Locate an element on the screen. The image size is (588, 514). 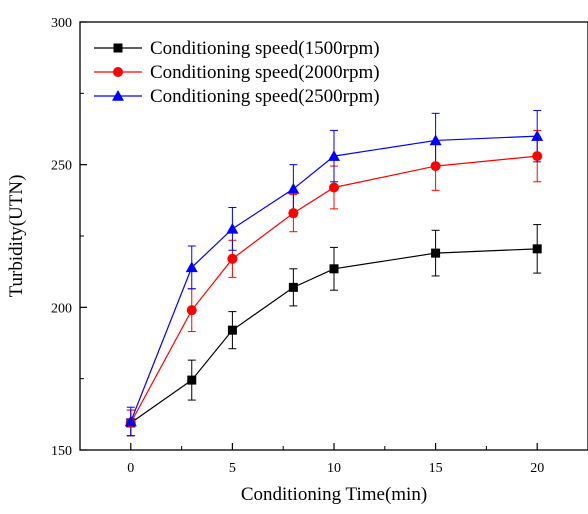
x-tick-label: 10 is located at coordinates (334, 468).